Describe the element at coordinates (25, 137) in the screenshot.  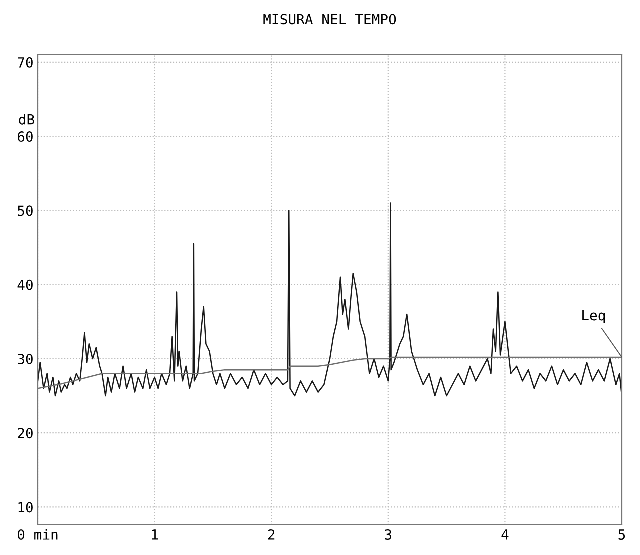
I see `y-tick-label: 60` at that location.